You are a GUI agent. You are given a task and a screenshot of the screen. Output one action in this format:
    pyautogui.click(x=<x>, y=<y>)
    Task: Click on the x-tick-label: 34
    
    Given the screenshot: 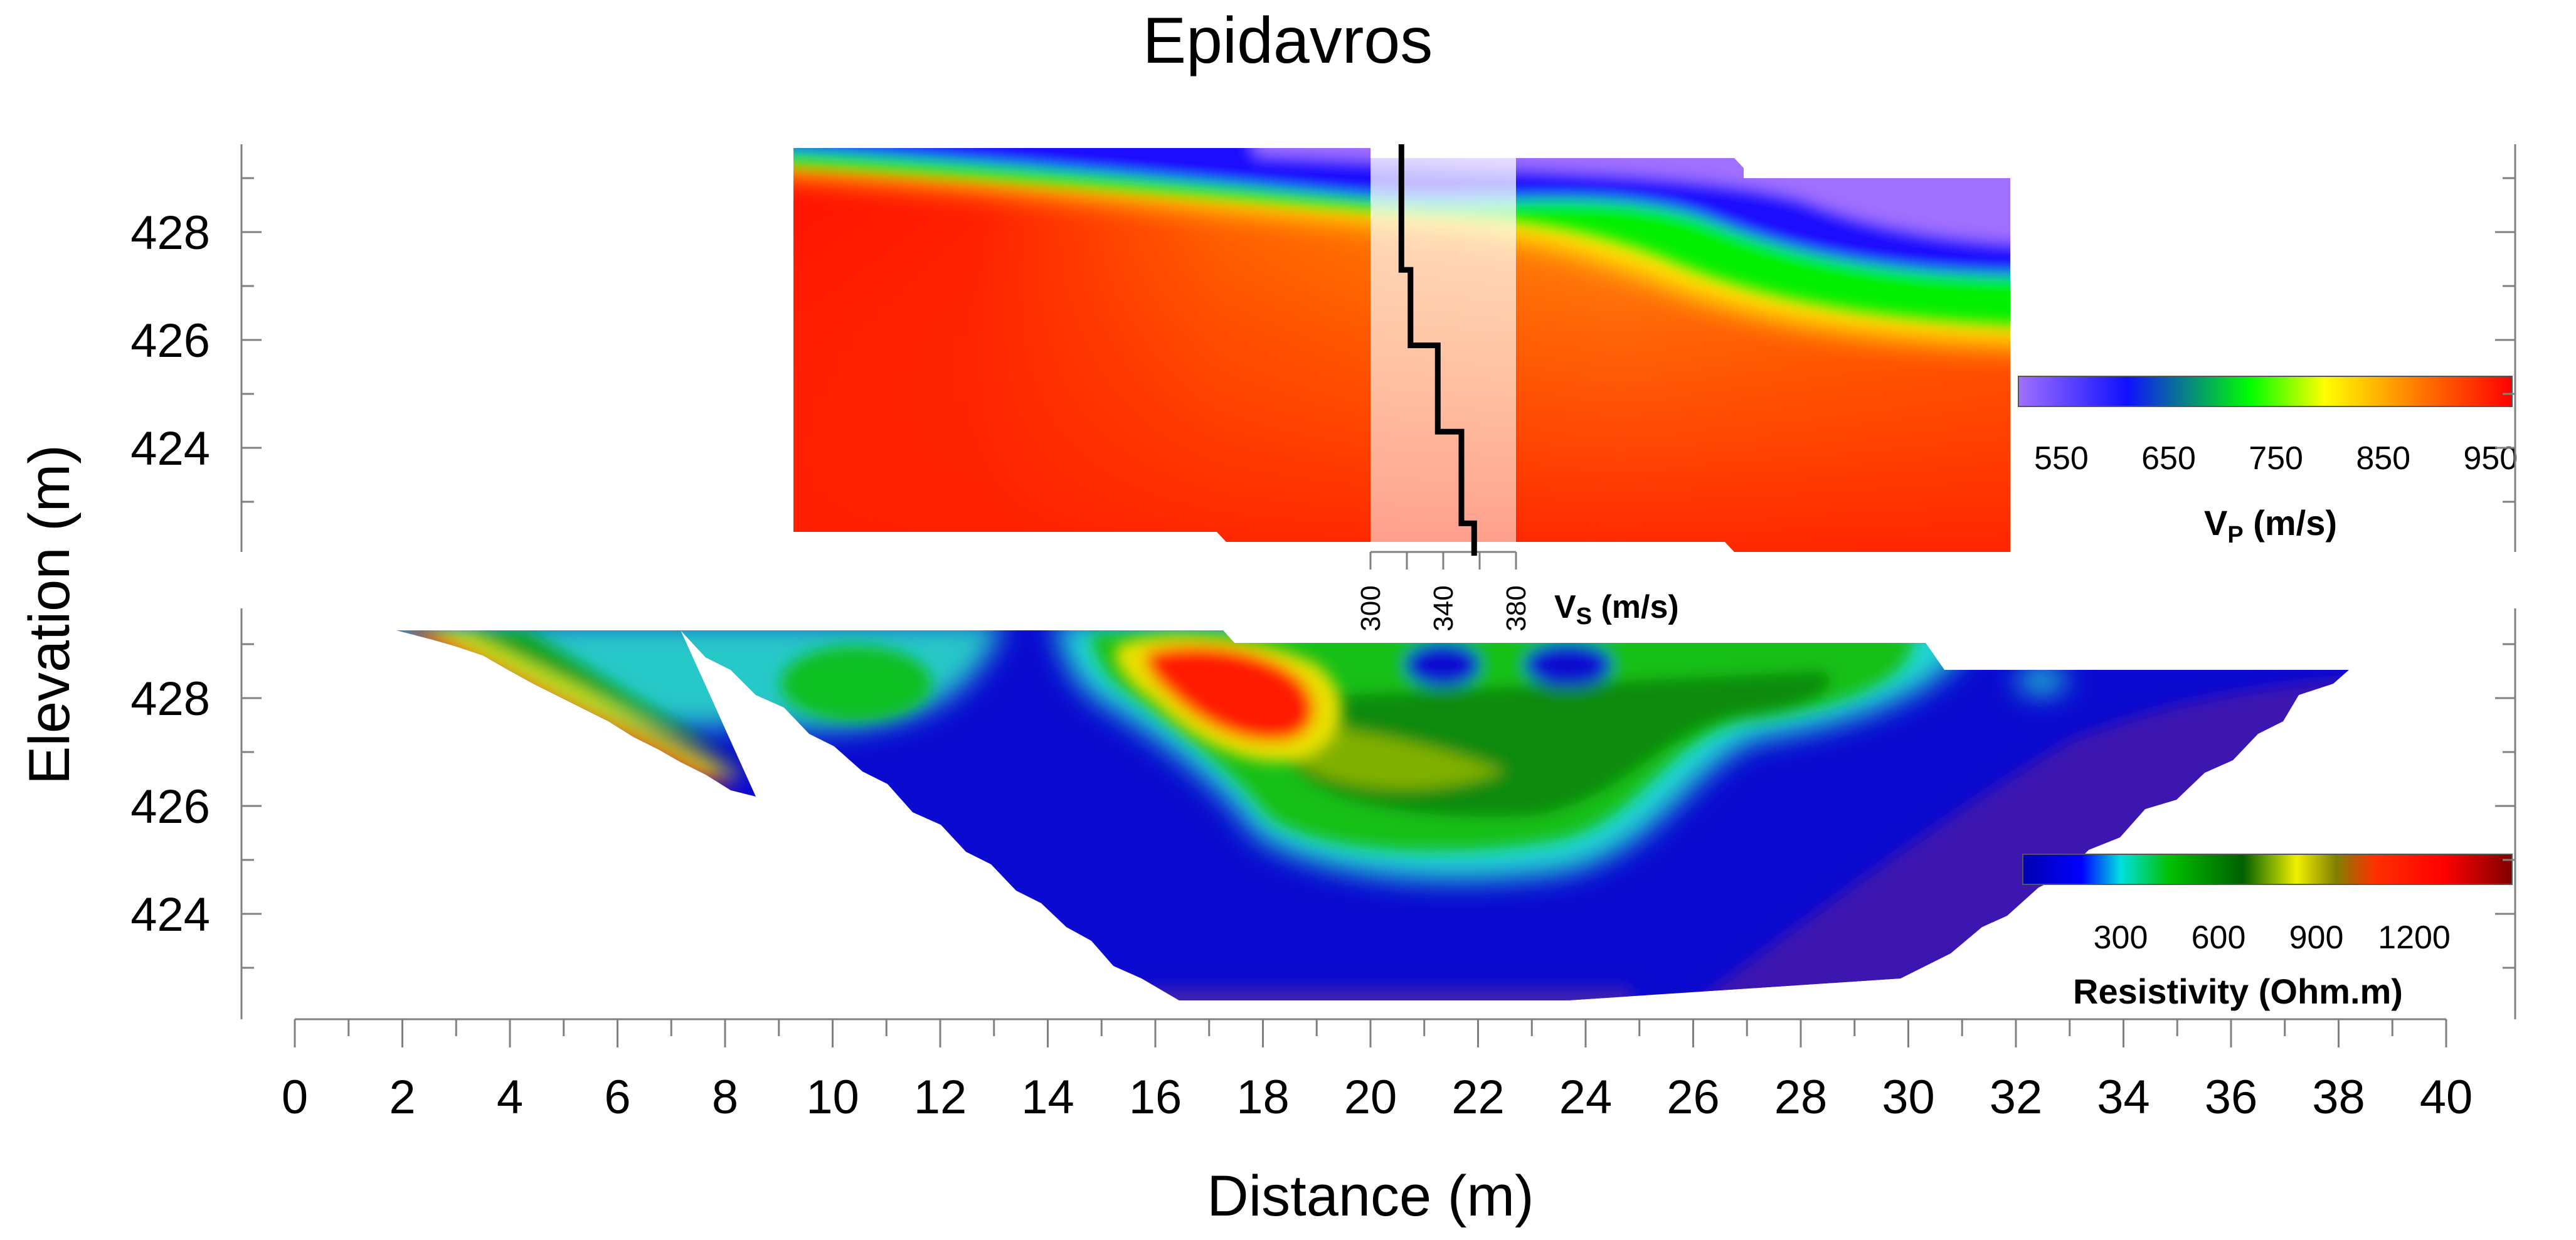 What is the action you would take?
    pyautogui.click(x=2123, y=1097)
    